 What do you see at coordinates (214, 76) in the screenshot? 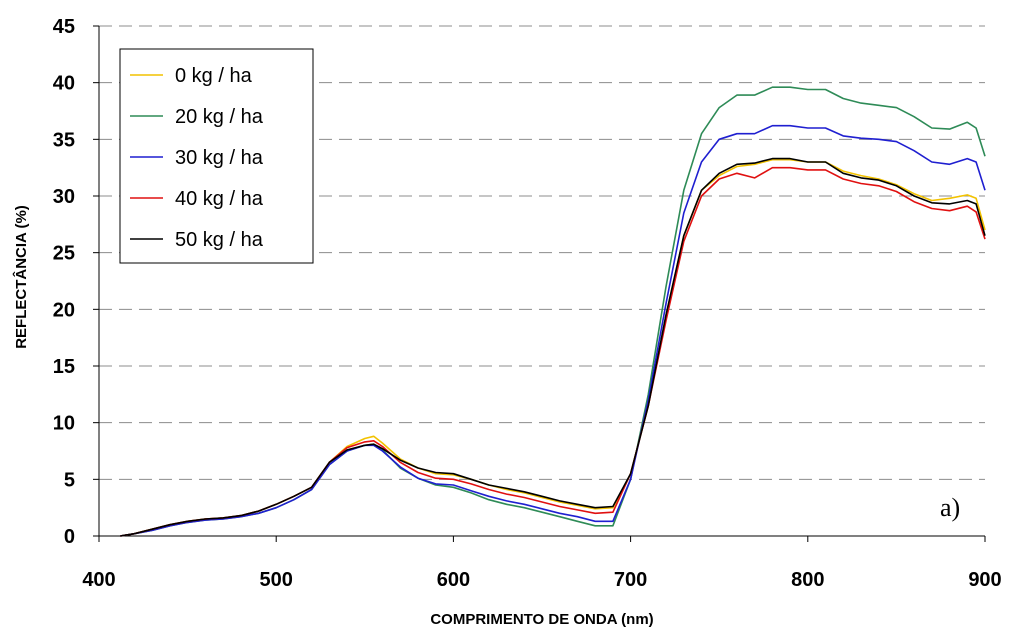
I see `legend-label: 0 kg / ha` at bounding box center [214, 76].